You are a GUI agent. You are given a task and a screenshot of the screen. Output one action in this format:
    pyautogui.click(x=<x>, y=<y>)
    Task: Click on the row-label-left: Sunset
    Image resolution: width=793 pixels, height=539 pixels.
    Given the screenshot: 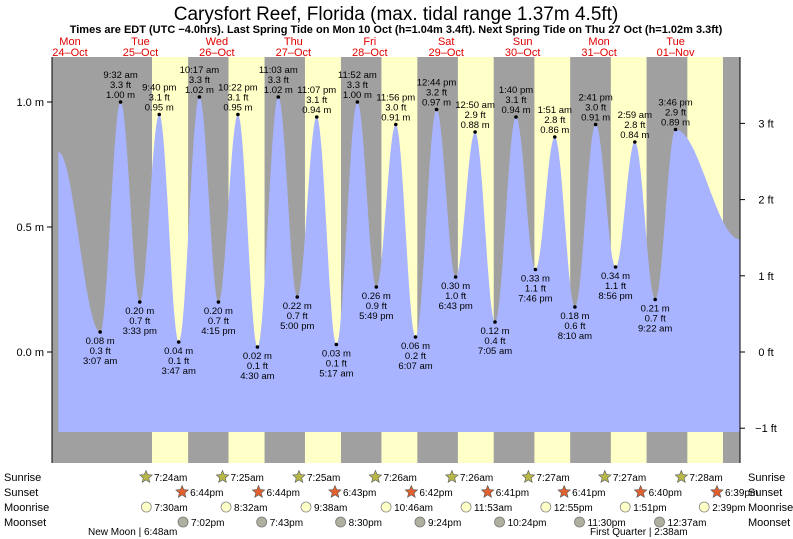 What is the action you would take?
    pyautogui.click(x=21, y=493)
    